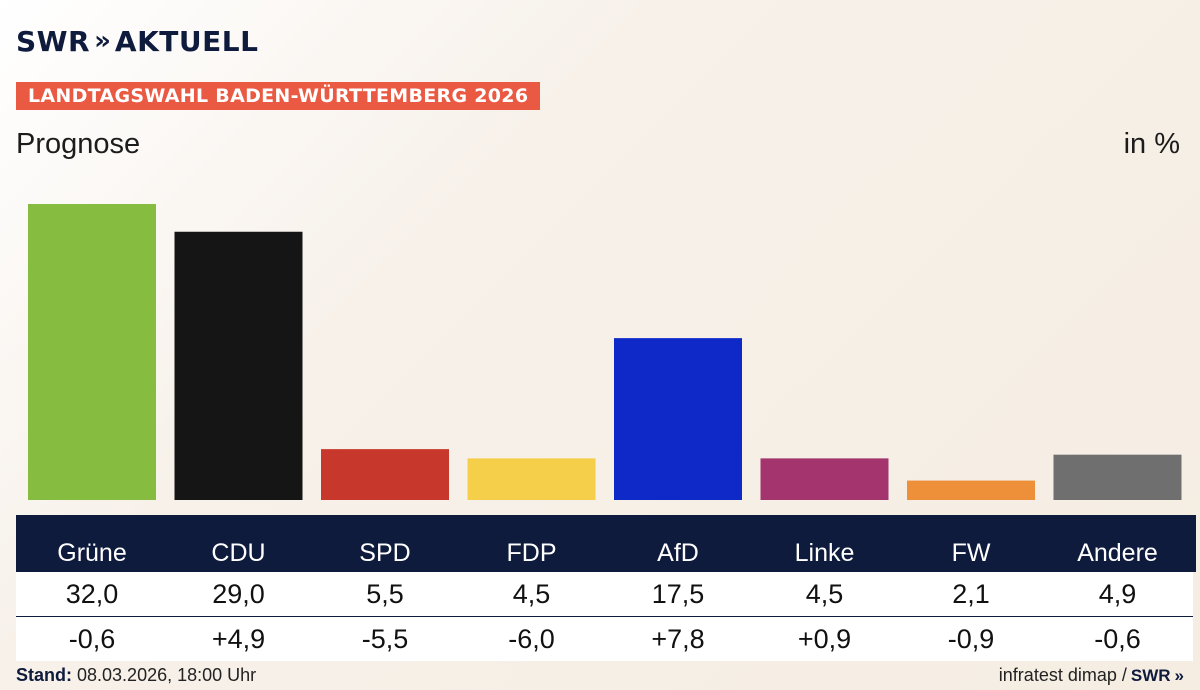  What do you see at coordinates (531, 638) in the screenshot?
I see `change-value: -6,0` at bounding box center [531, 638].